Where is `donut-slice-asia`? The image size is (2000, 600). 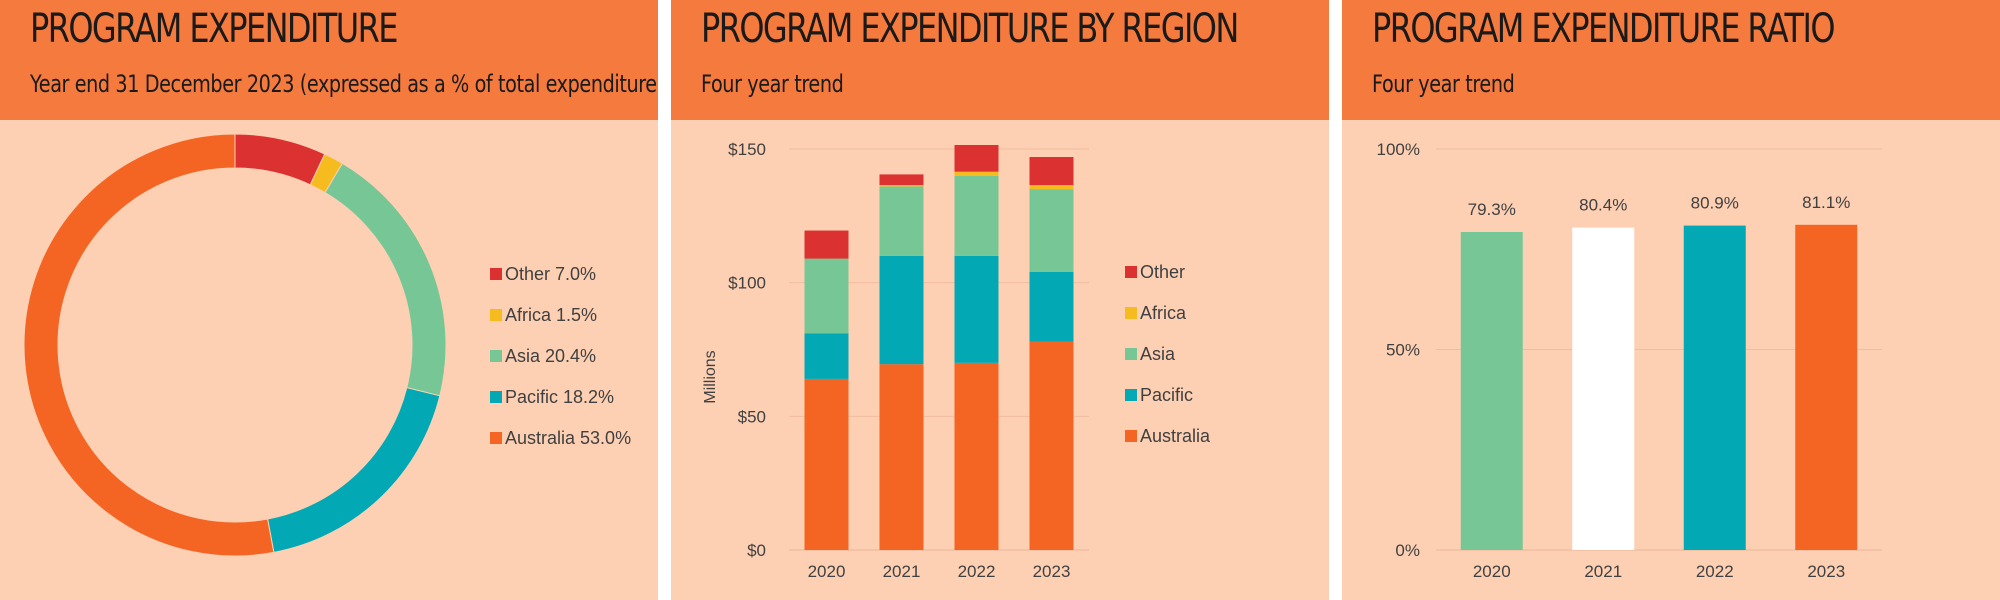
donut-slice-asia is located at coordinates (385, 279).